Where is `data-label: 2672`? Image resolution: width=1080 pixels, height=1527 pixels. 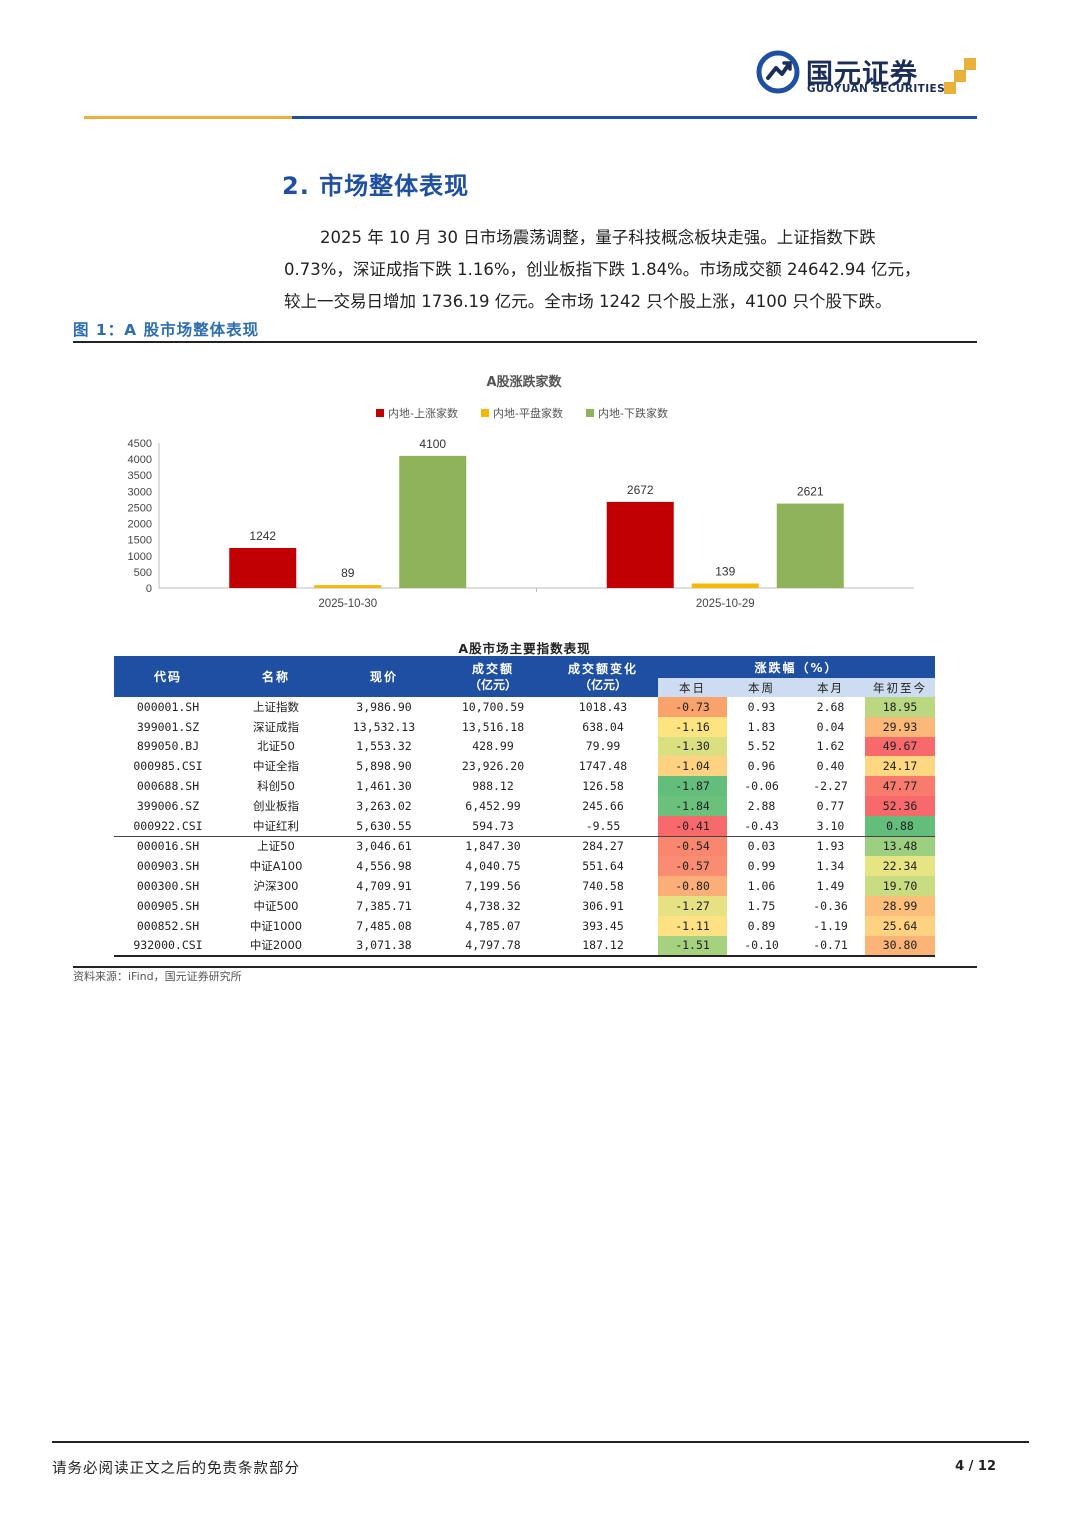 data-label: 2672 is located at coordinates (640, 490).